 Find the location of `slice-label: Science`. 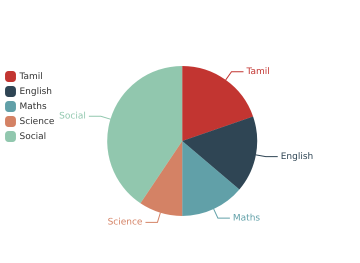

slice-label: Science is located at coordinates (125, 223).